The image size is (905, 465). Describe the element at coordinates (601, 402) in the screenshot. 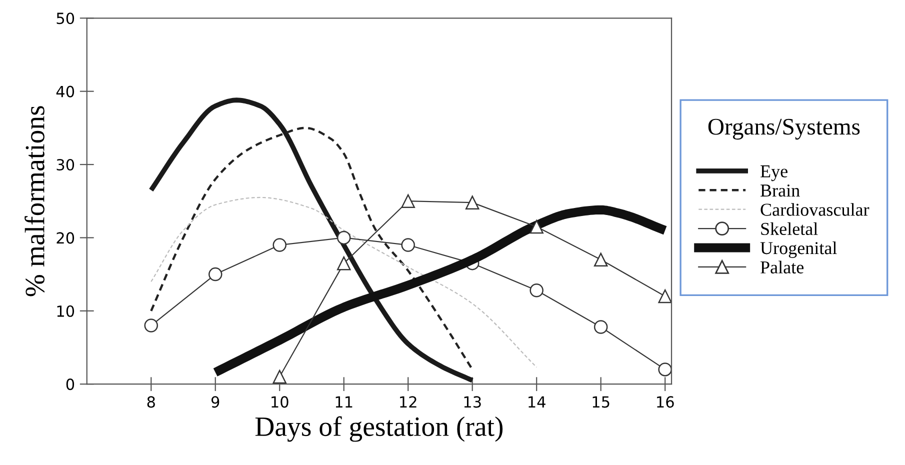

I see `x-tick-label: 15` at that location.